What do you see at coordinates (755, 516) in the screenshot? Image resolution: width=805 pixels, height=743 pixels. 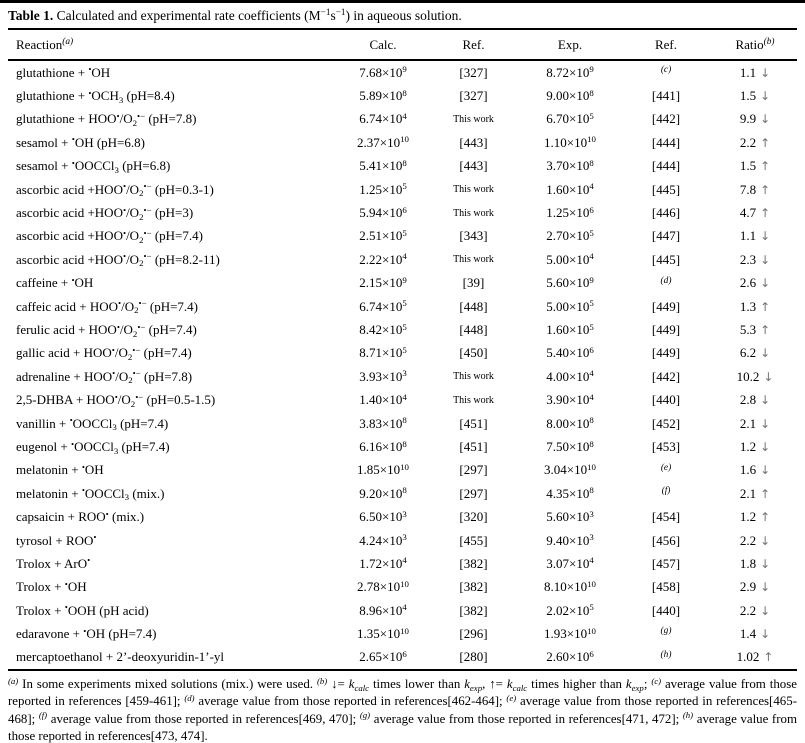 I see `ratio-cell: 1.2 ↑` at bounding box center [755, 516].